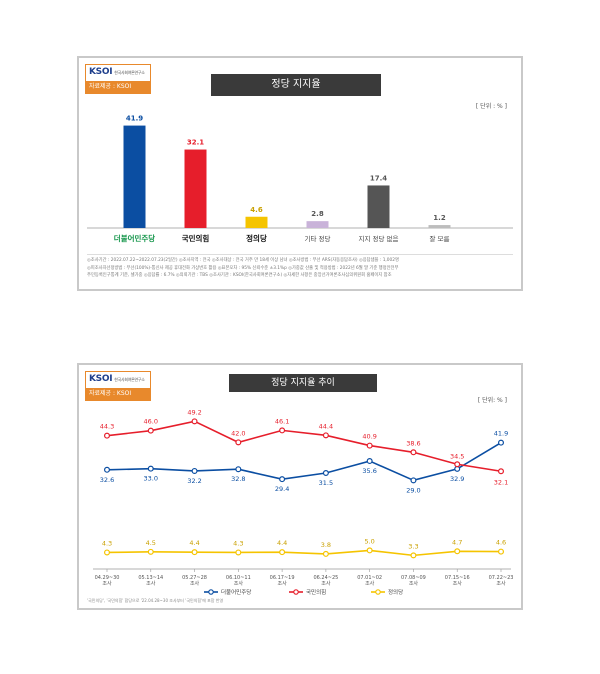  What do you see at coordinates (369, 541) in the screenshot?
I see `data-label: 5.0` at bounding box center [369, 541].